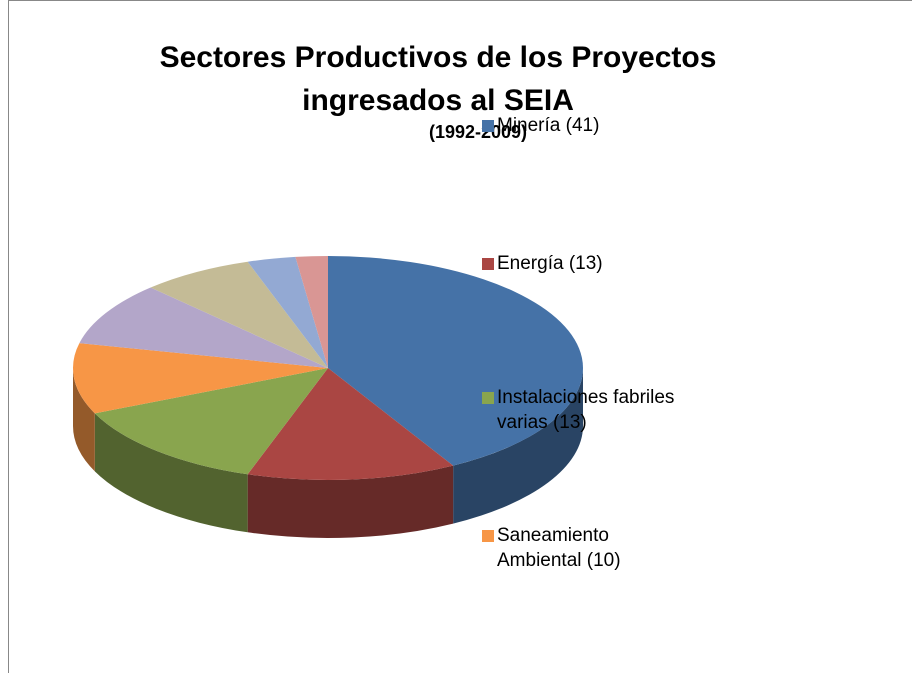  I want to click on legend-label: Saneamiento Ambiental (10), so click(559, 548).